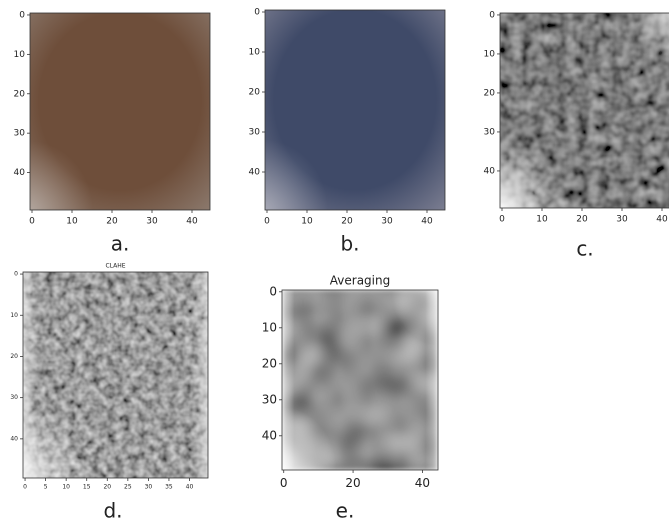 This screenshot has width=669, height=522. I want to click on image-c, so click(584, 110).